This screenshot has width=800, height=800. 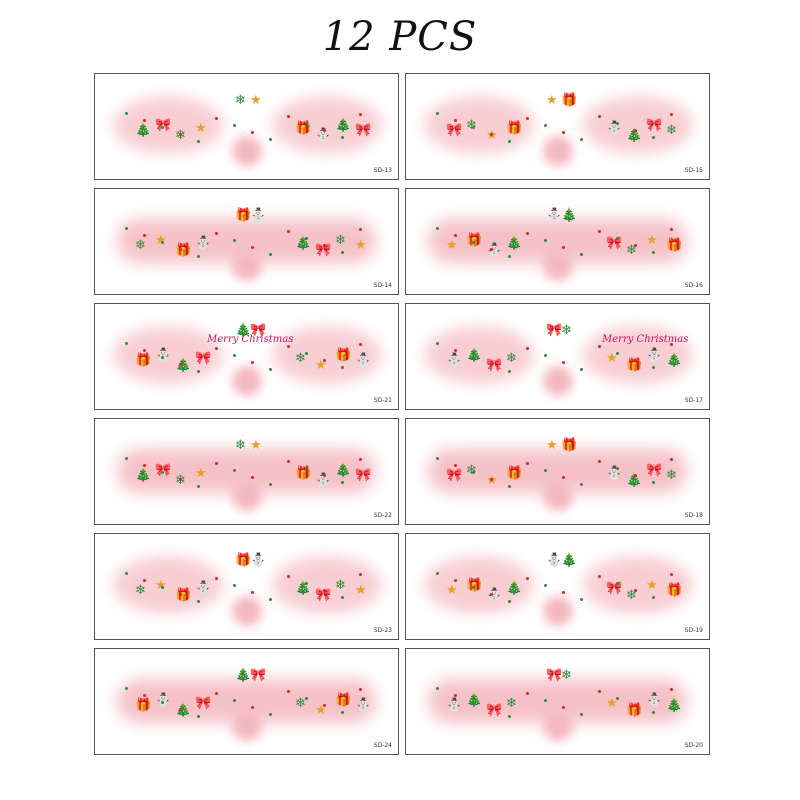 I want to click on sticker-code: SD-22, so click(x=382, y=515).